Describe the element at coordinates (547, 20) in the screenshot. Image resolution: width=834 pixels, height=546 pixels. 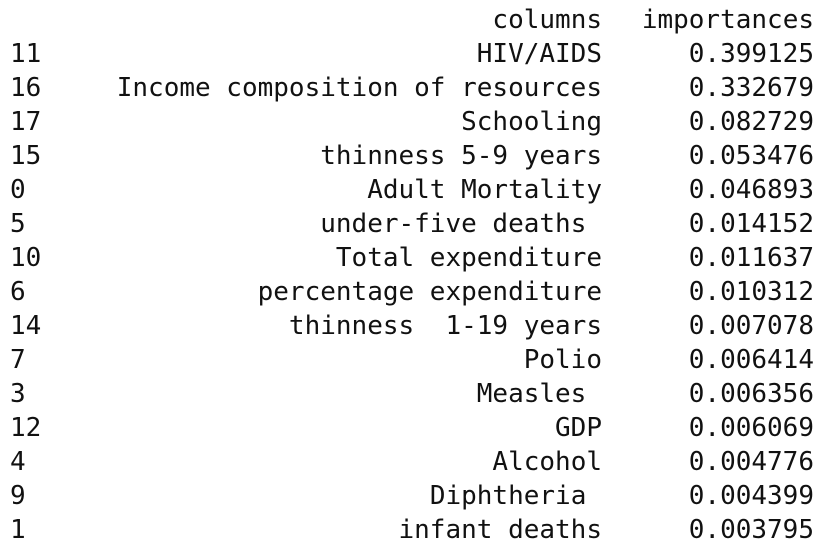
I see `columns-header: columns` at that location.